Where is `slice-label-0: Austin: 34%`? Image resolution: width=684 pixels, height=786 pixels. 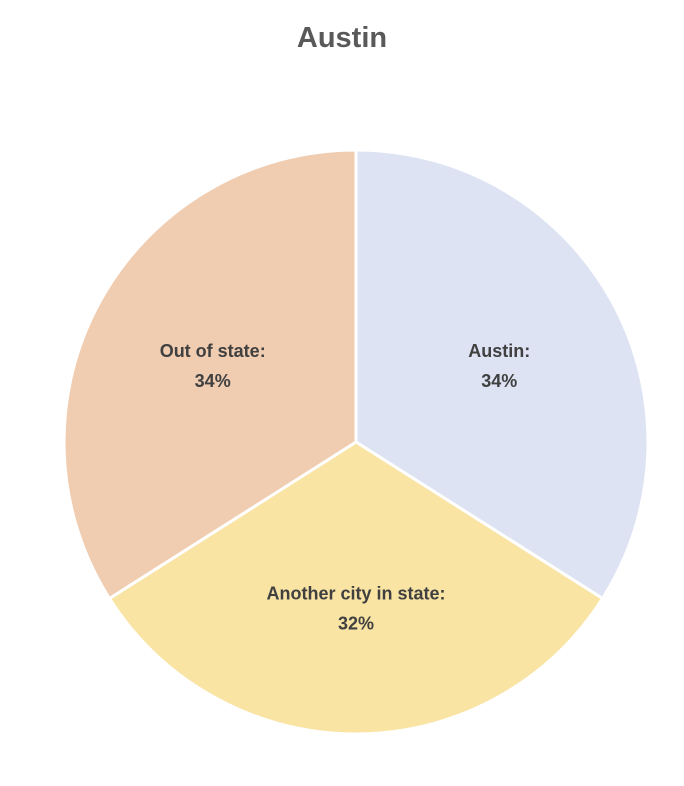 slice-label-0: Austin: 34% is located at coordinates (499, 366).